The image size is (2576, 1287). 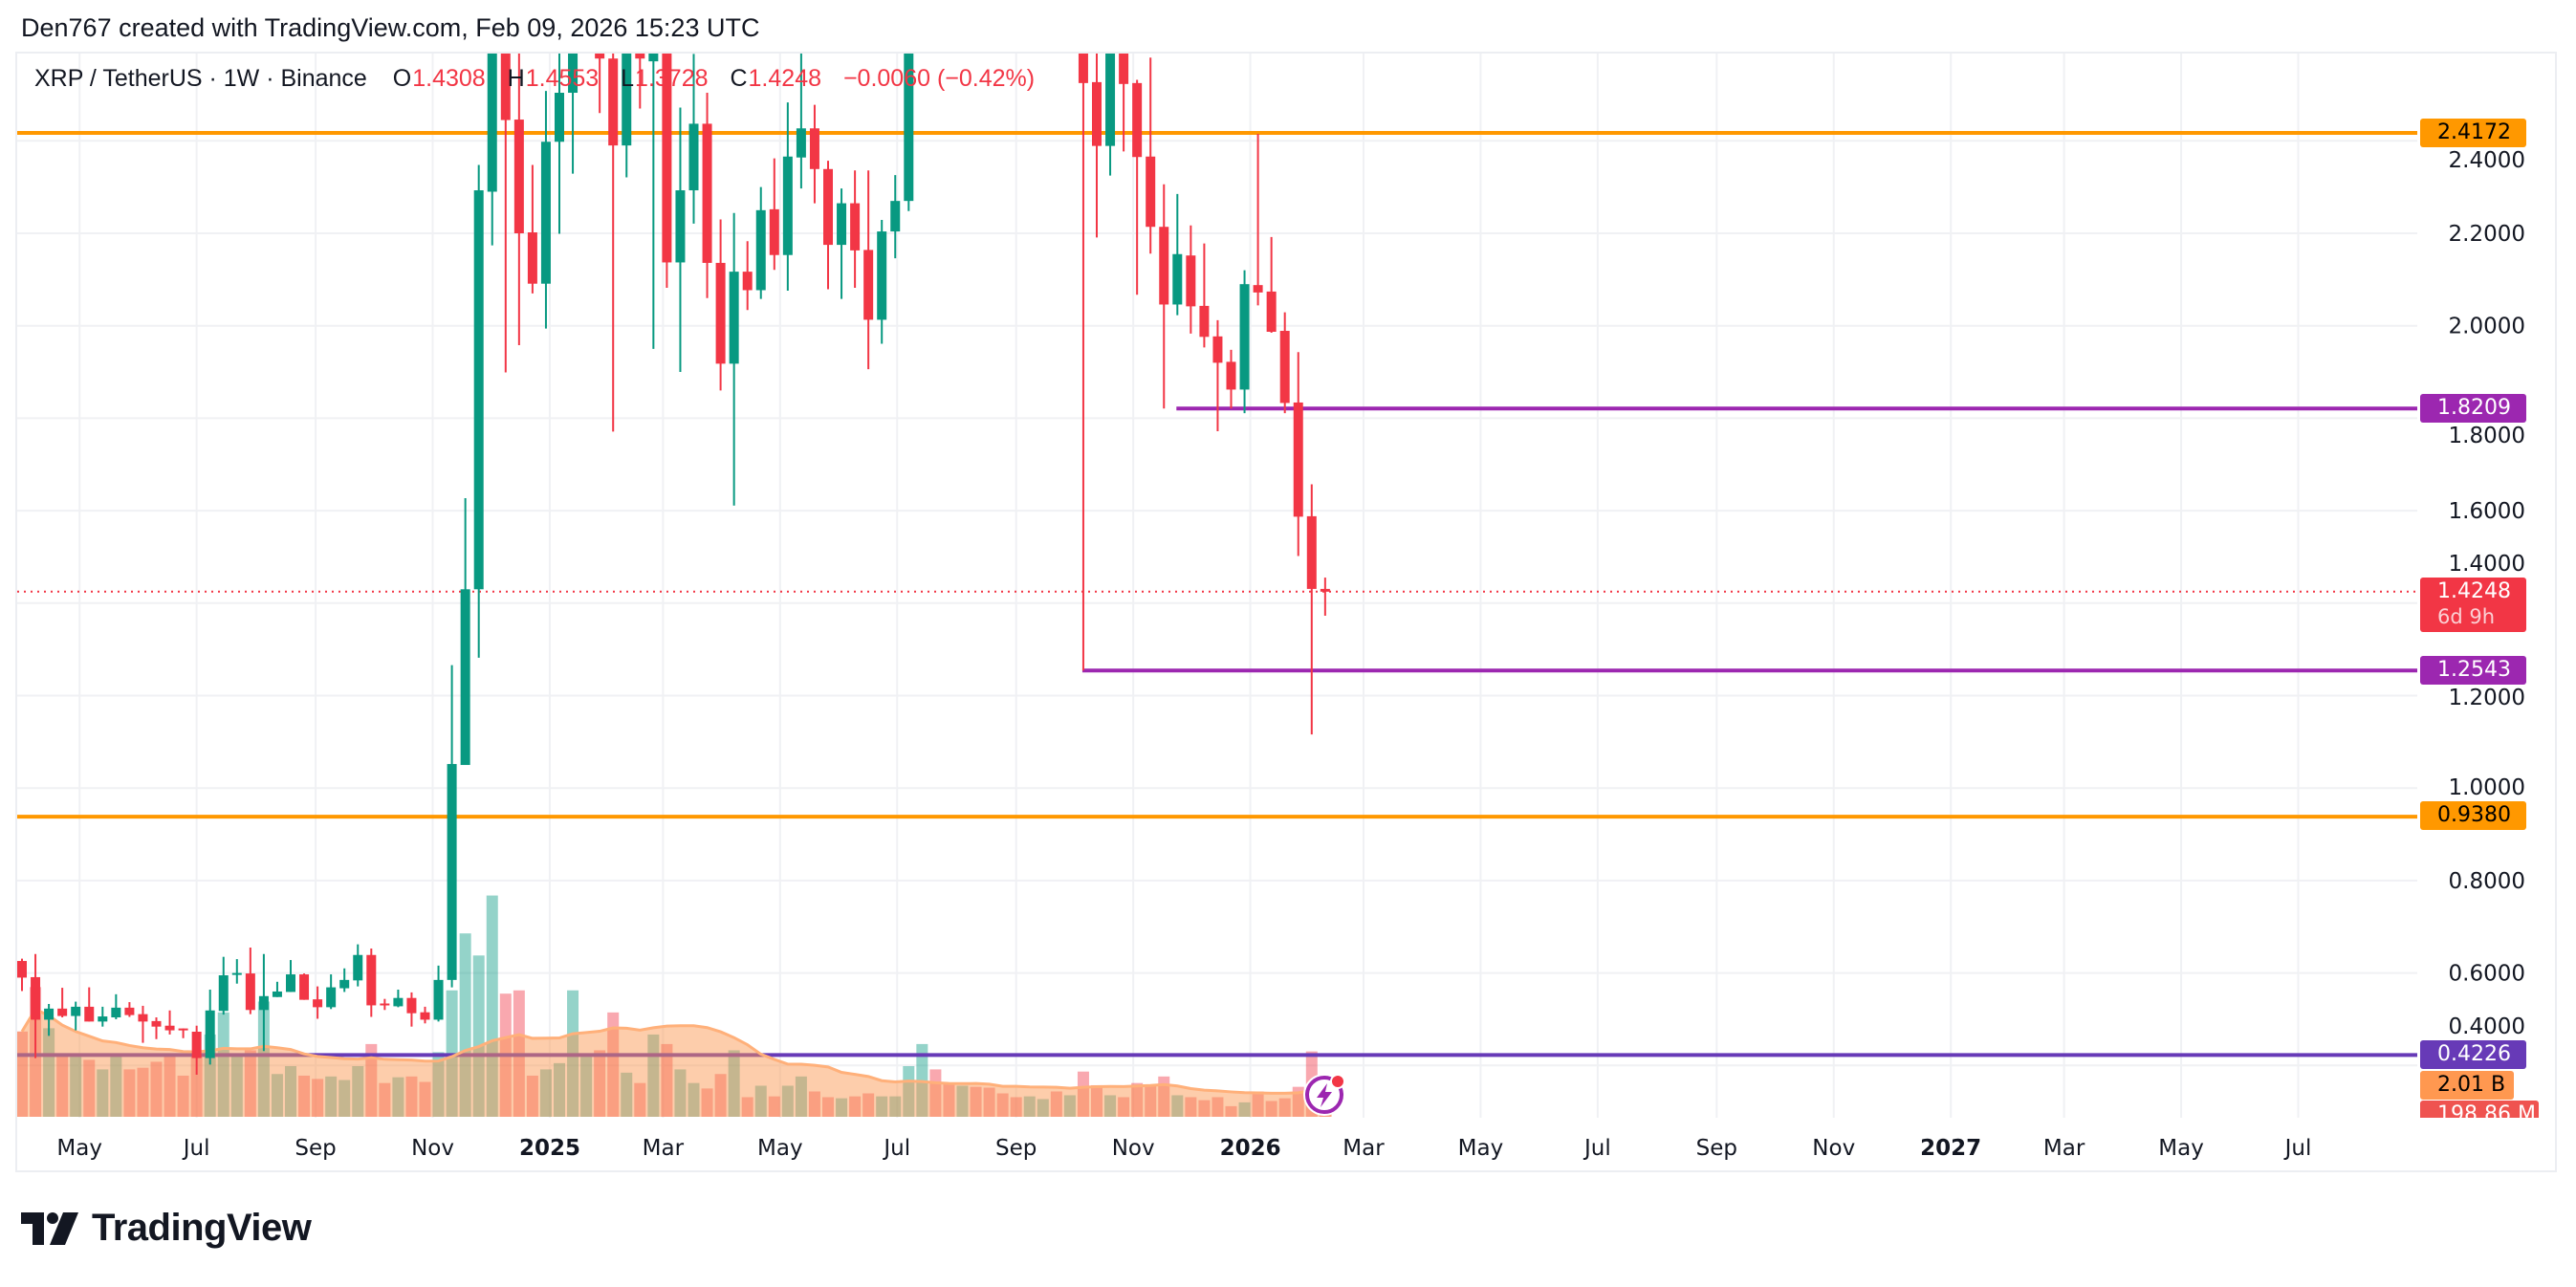 I want to click on price-tick-label: 1.4000, so click(x=2487, y=565).